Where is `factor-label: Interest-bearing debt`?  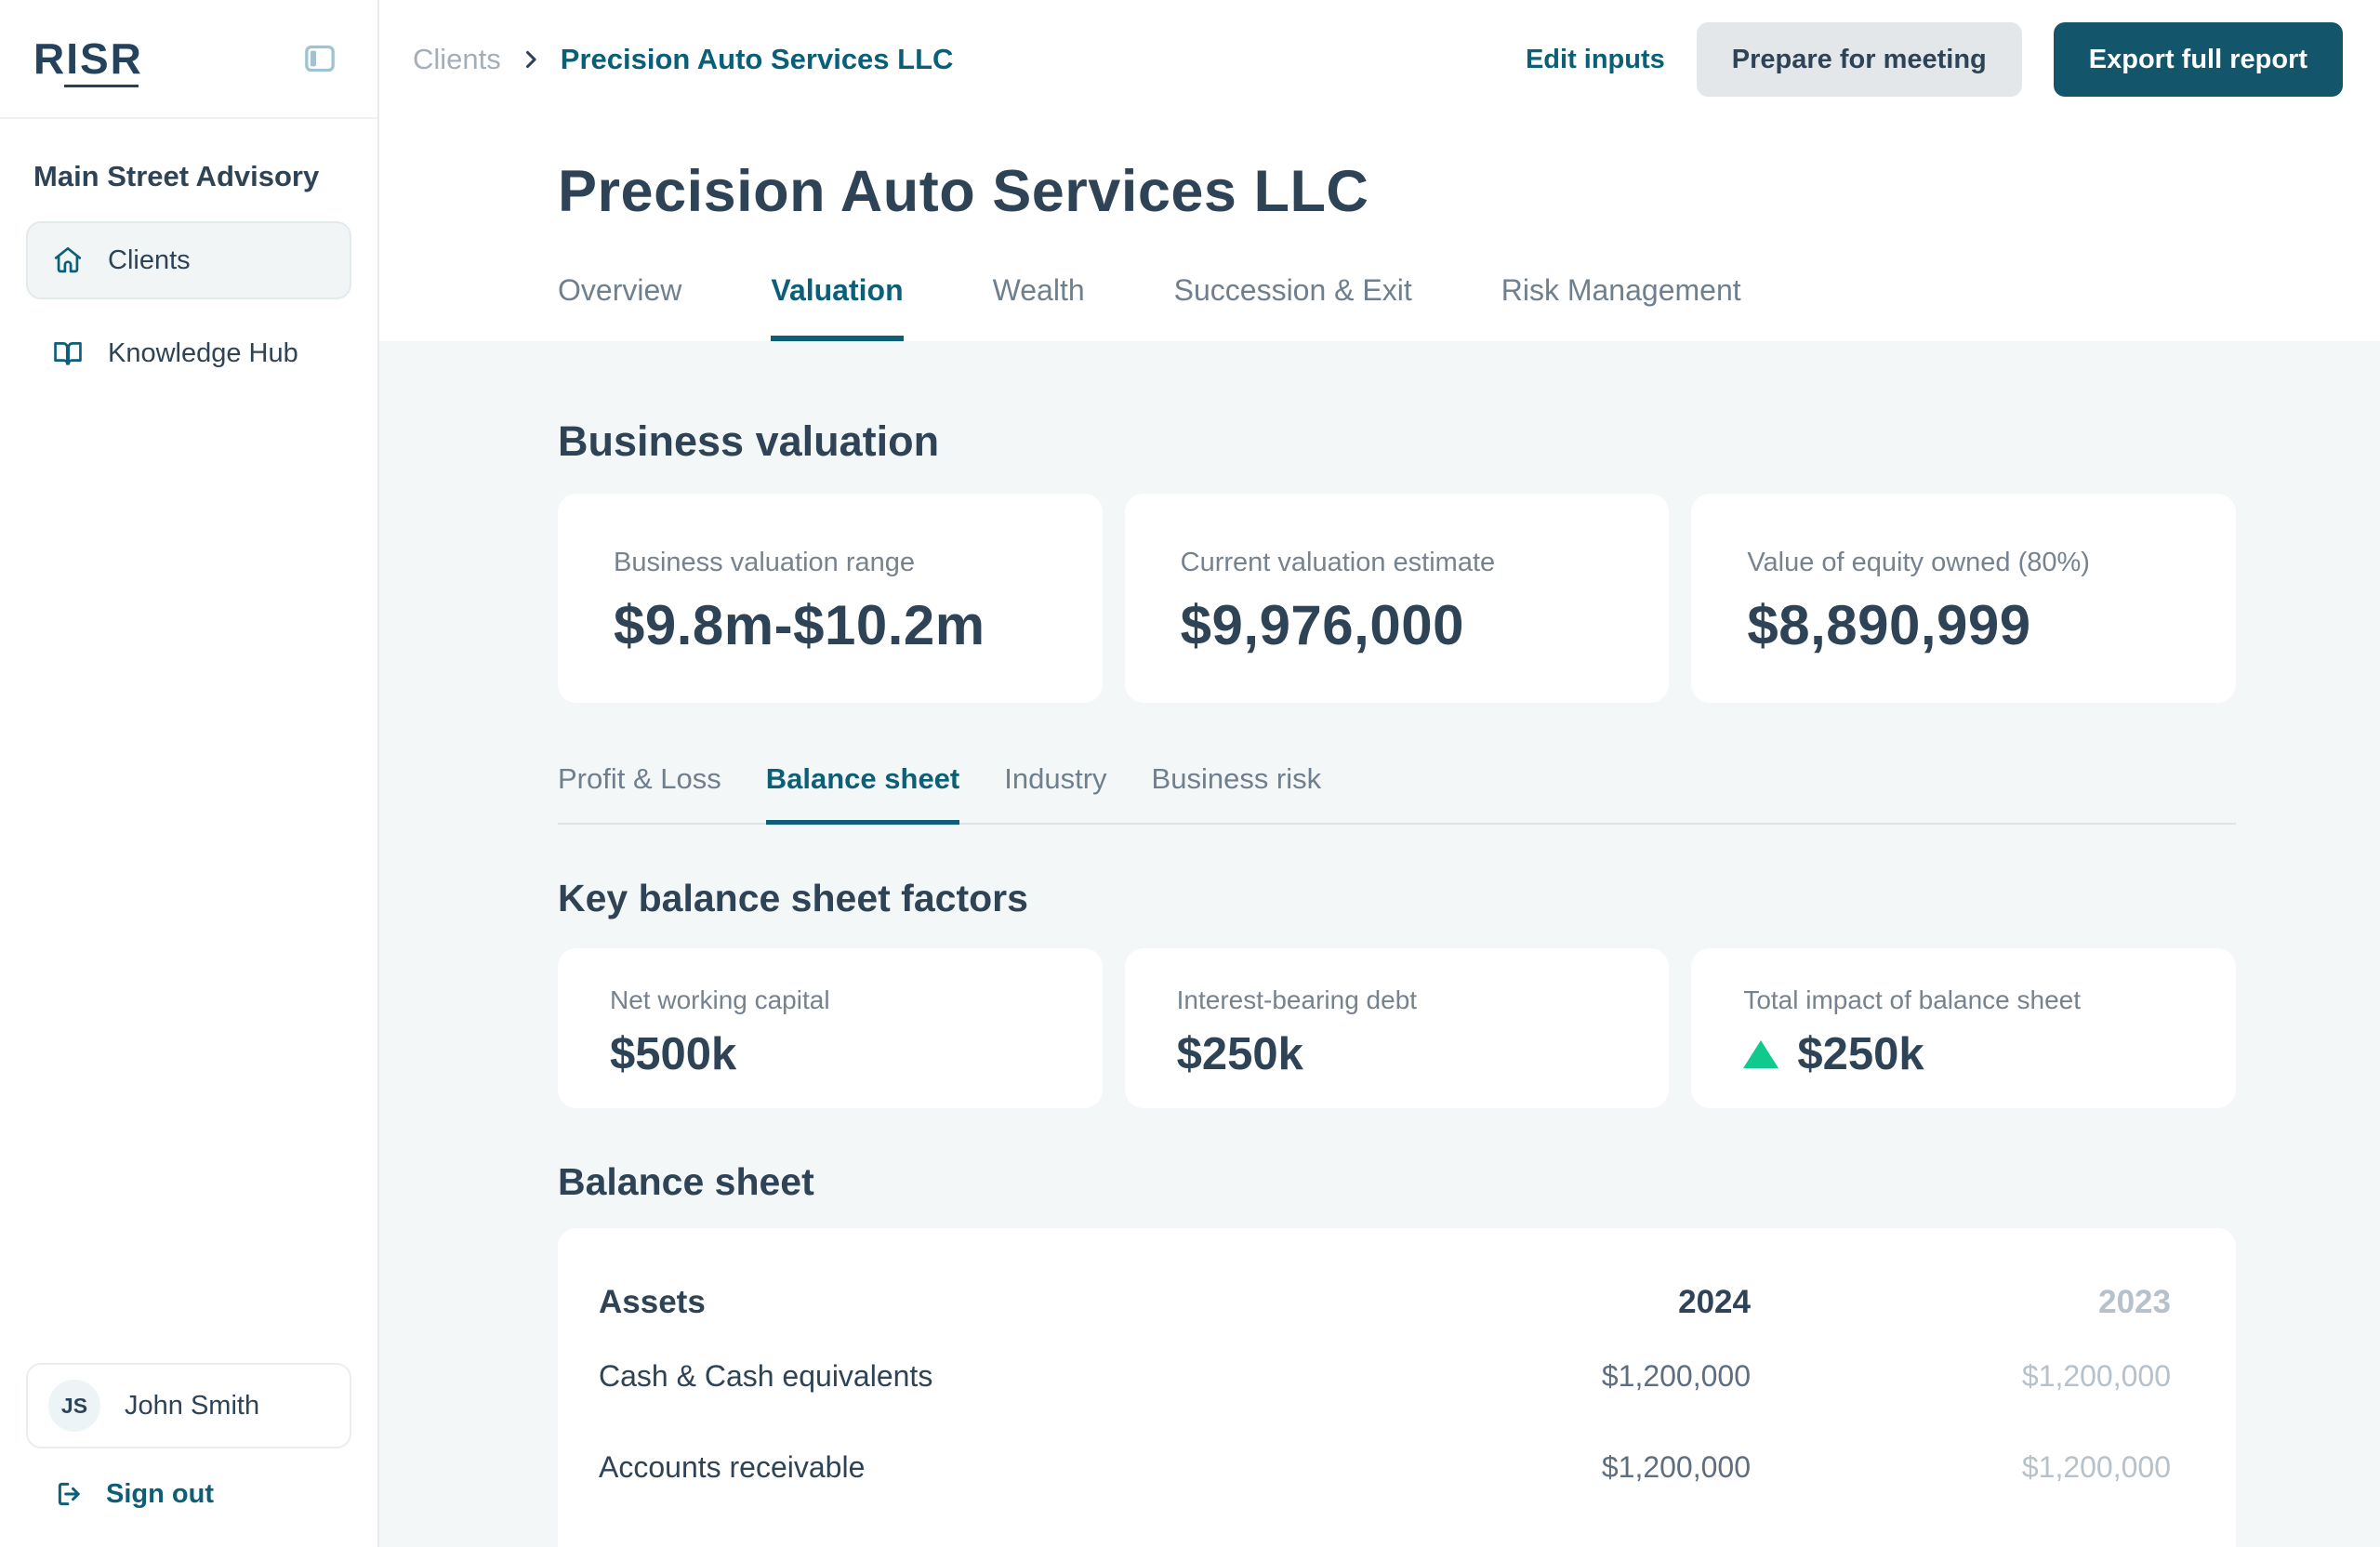 factor-label: Interest-bearing debt is located at coordinates (1297, 999).